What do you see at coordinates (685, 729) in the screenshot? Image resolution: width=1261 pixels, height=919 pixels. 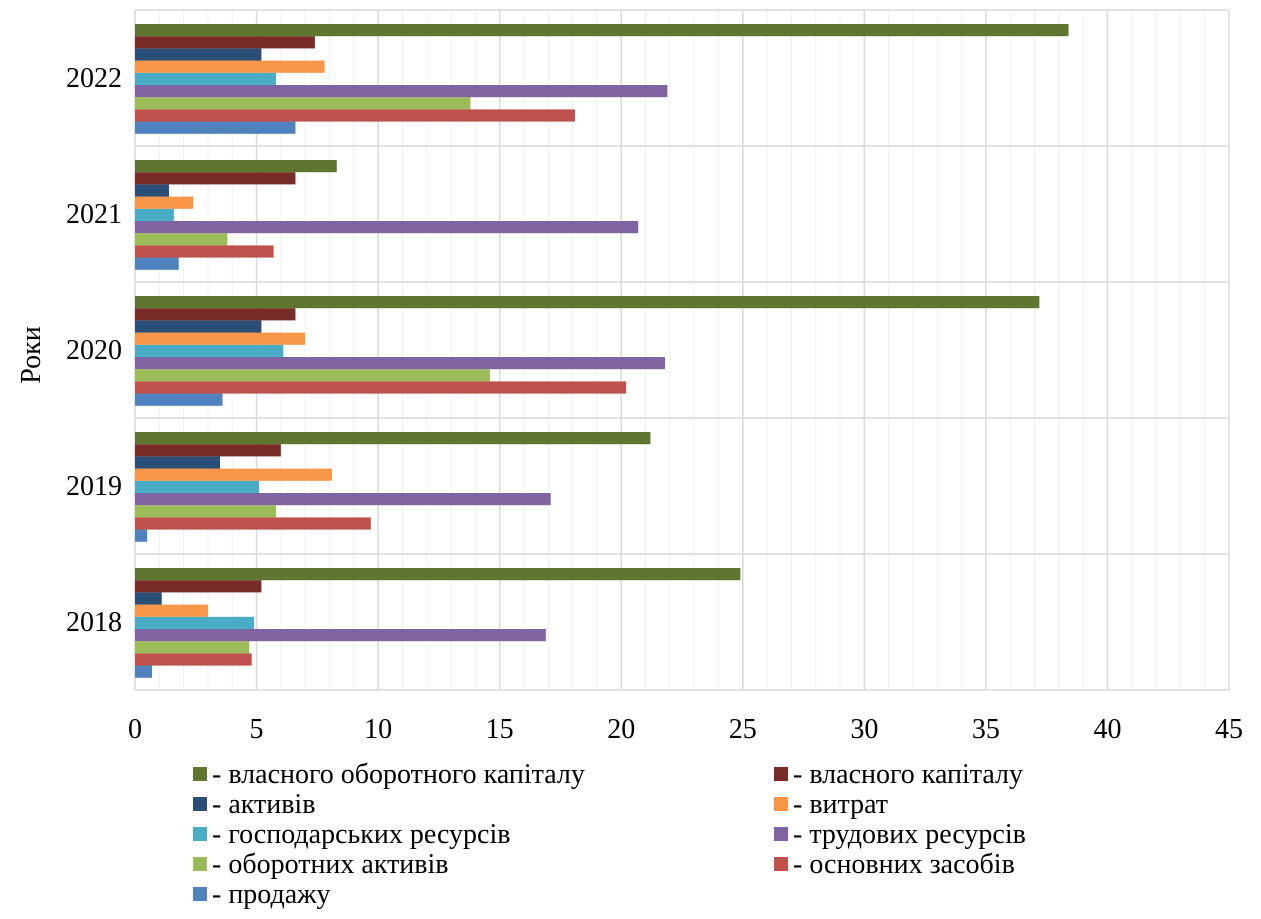 I see `x-axis-tick-labels: 0 5 10 15 20 25 30 35 40 45` at bounding box center [685, 729].